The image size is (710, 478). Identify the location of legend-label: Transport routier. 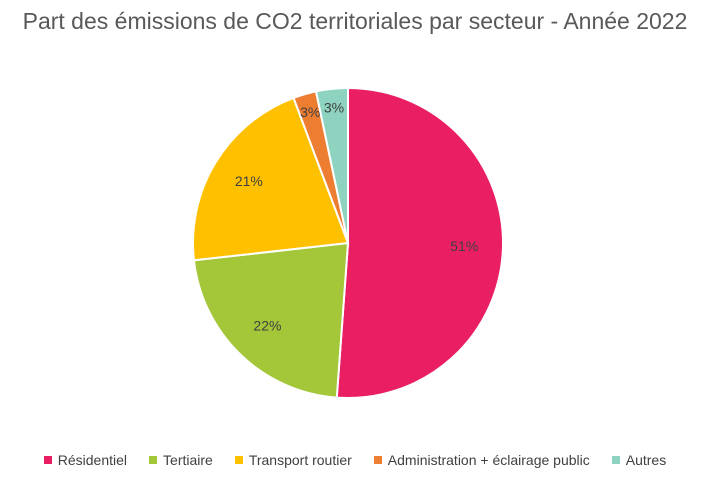
(300, 460).